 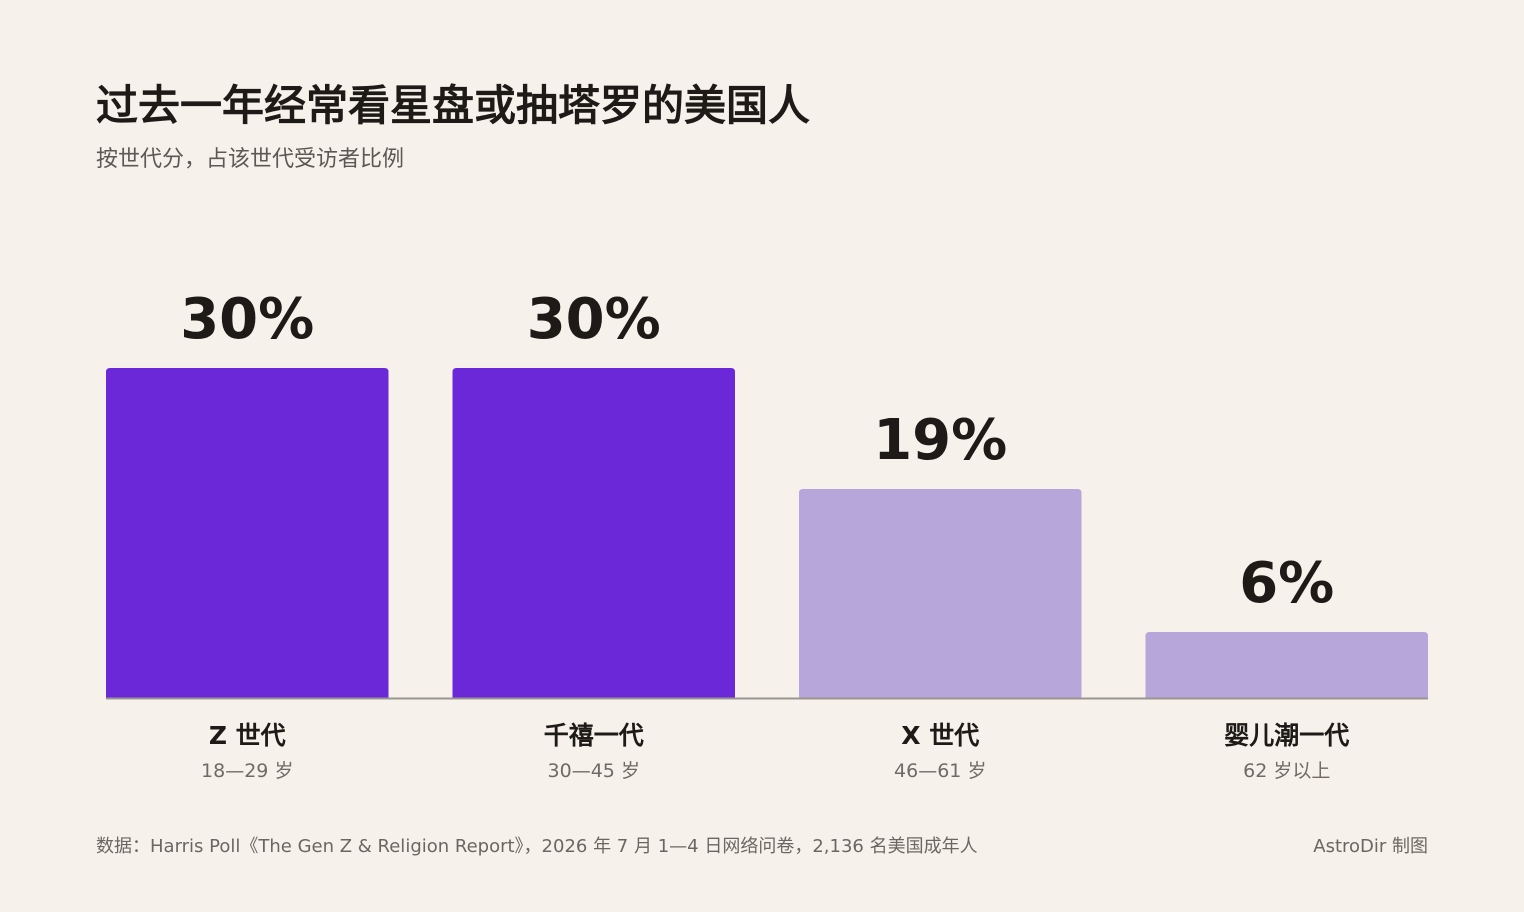 I want to click on category-label: Z 世代, so click(x=247, y=735).